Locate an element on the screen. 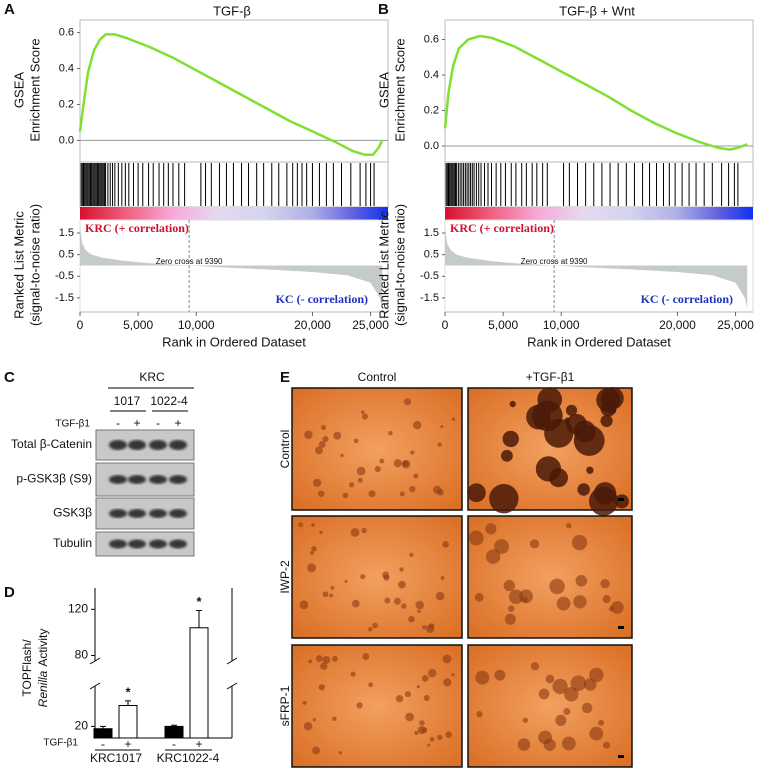 This screenshot has width=762, height=770. annotation: KRC (+ correlation) is located at coordinates (502, 228).